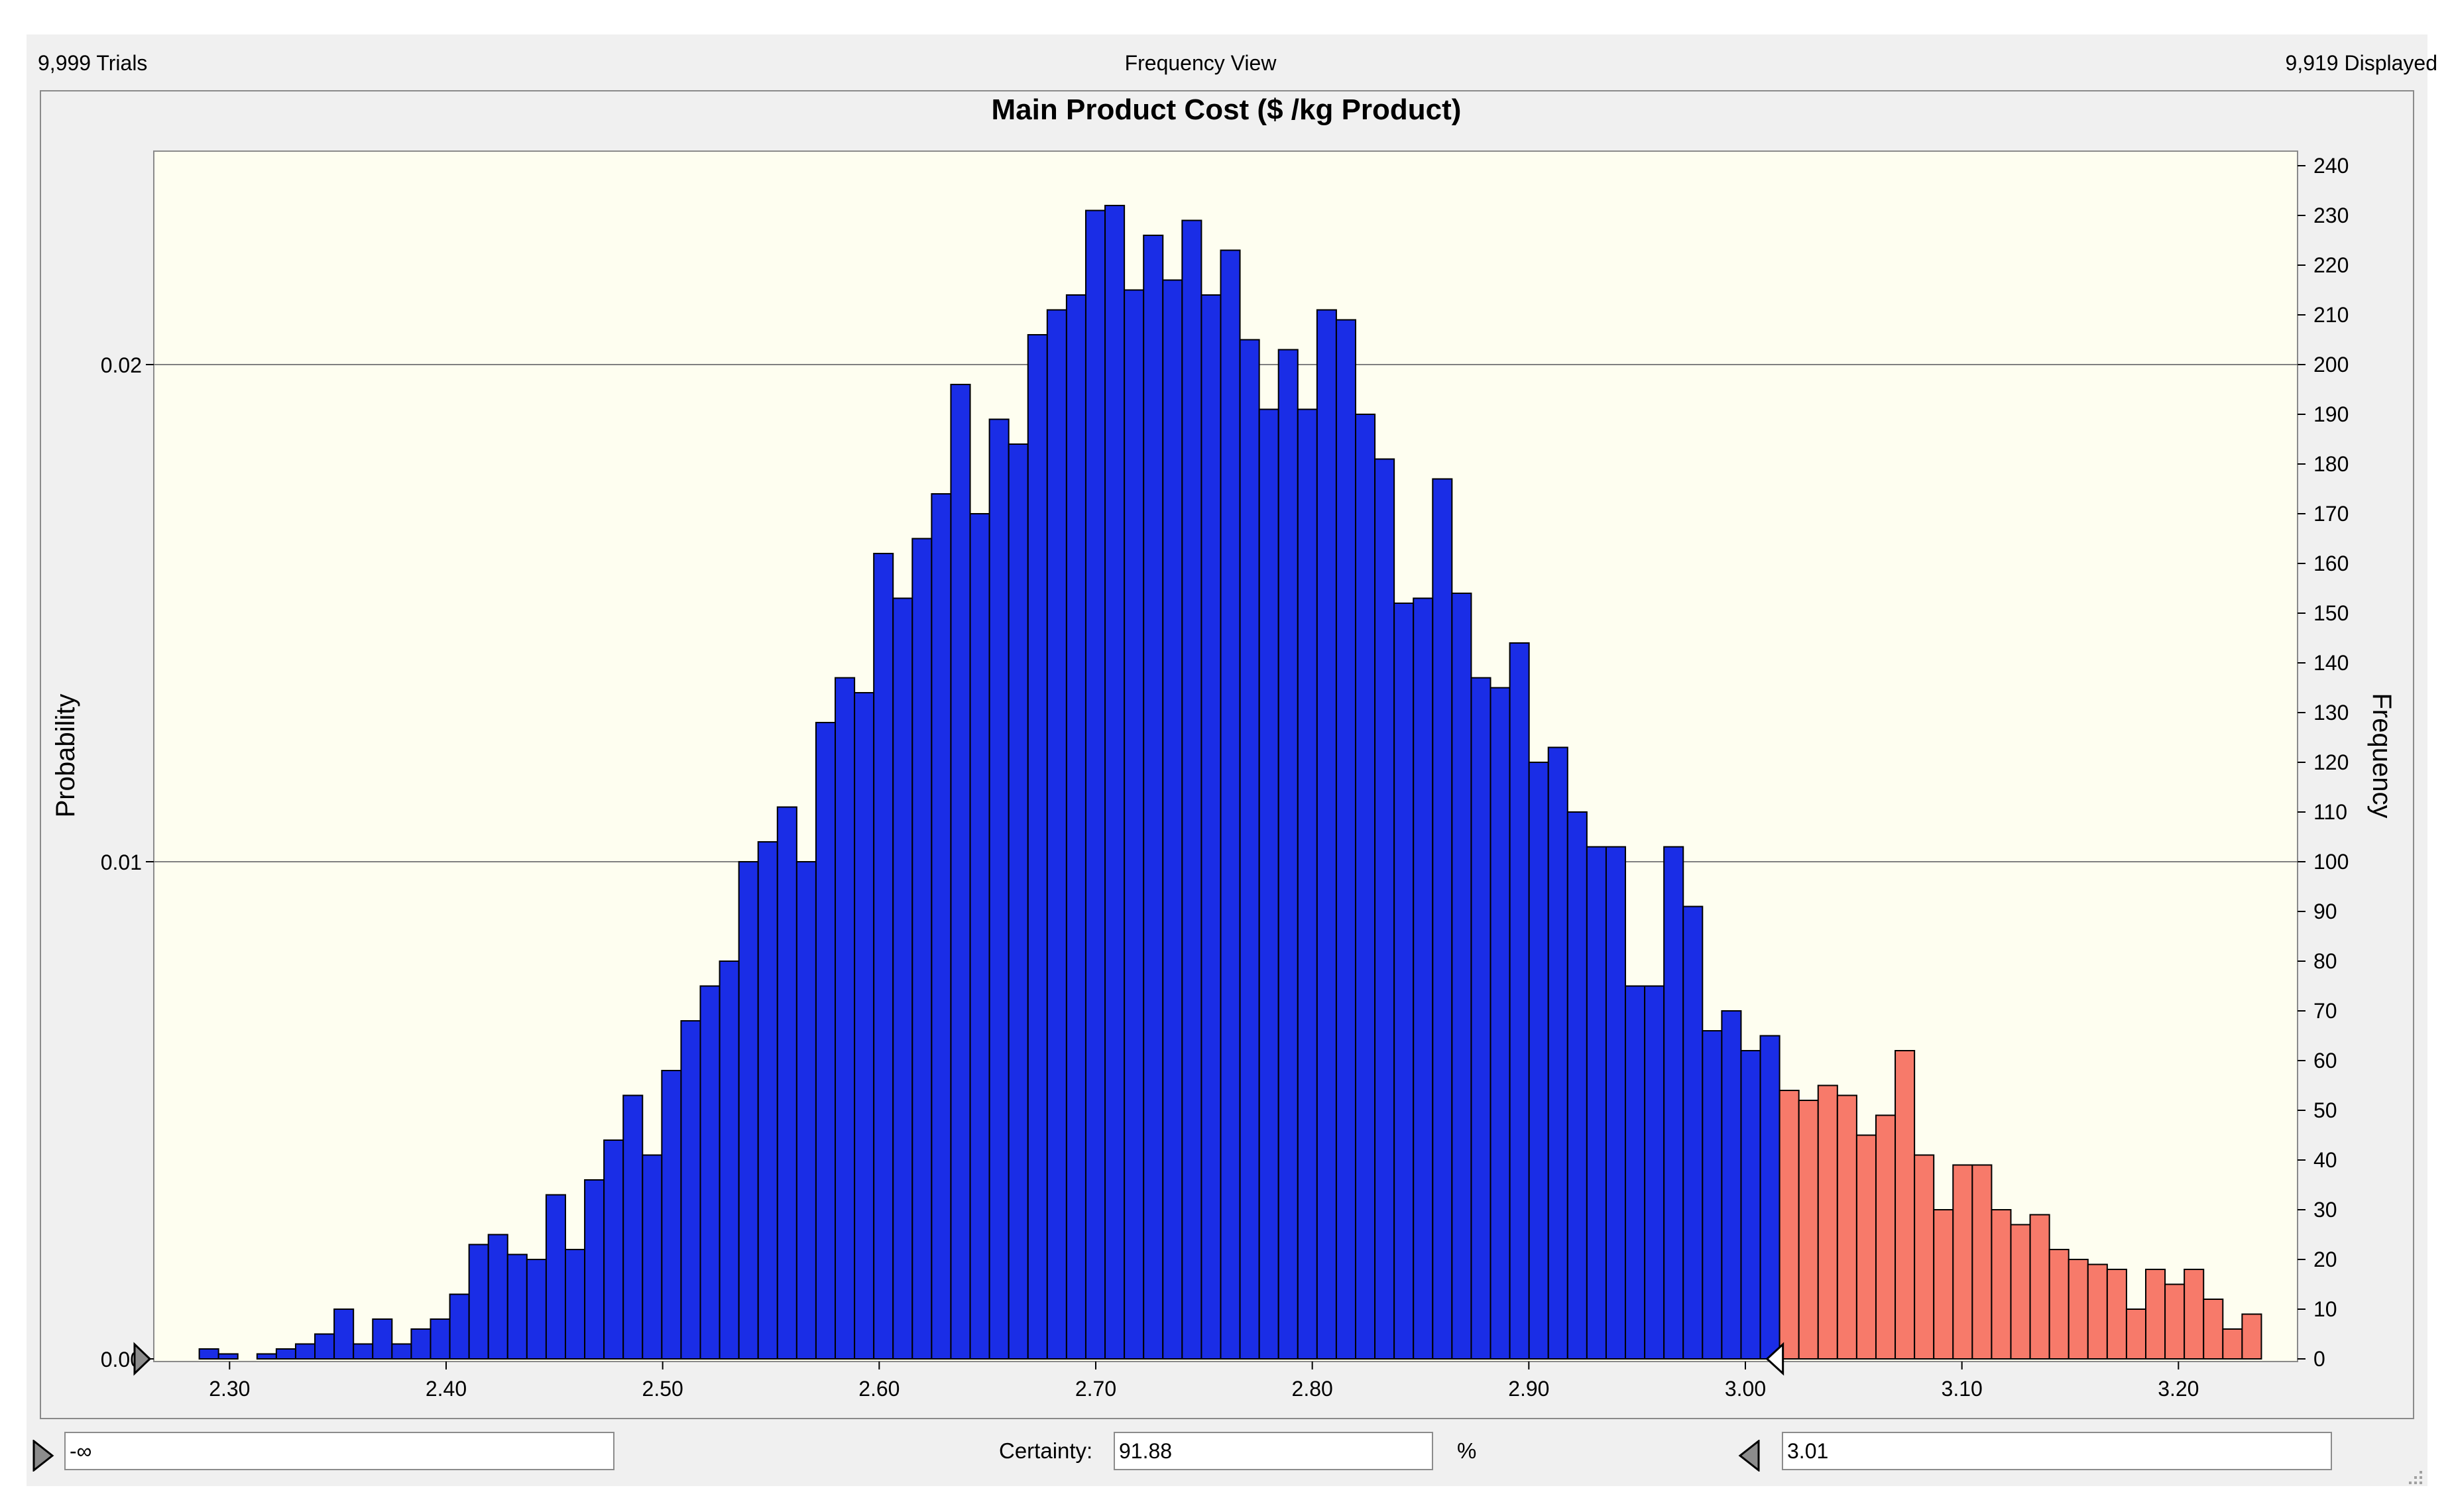 The width and height of the screenshot is (2452, 1512). Describe the element at coordinates (2331, 563) in the screenshot. I see `frequency-tick-label: 160` at that location.